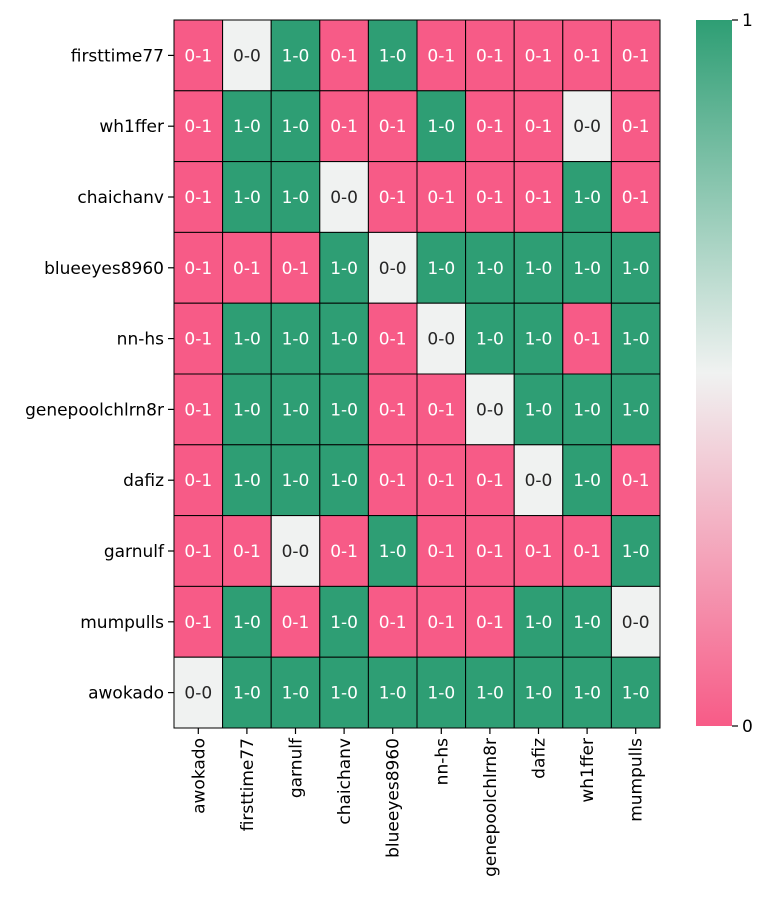  I want to click on row-label: chaichanv, so click(120, 198).